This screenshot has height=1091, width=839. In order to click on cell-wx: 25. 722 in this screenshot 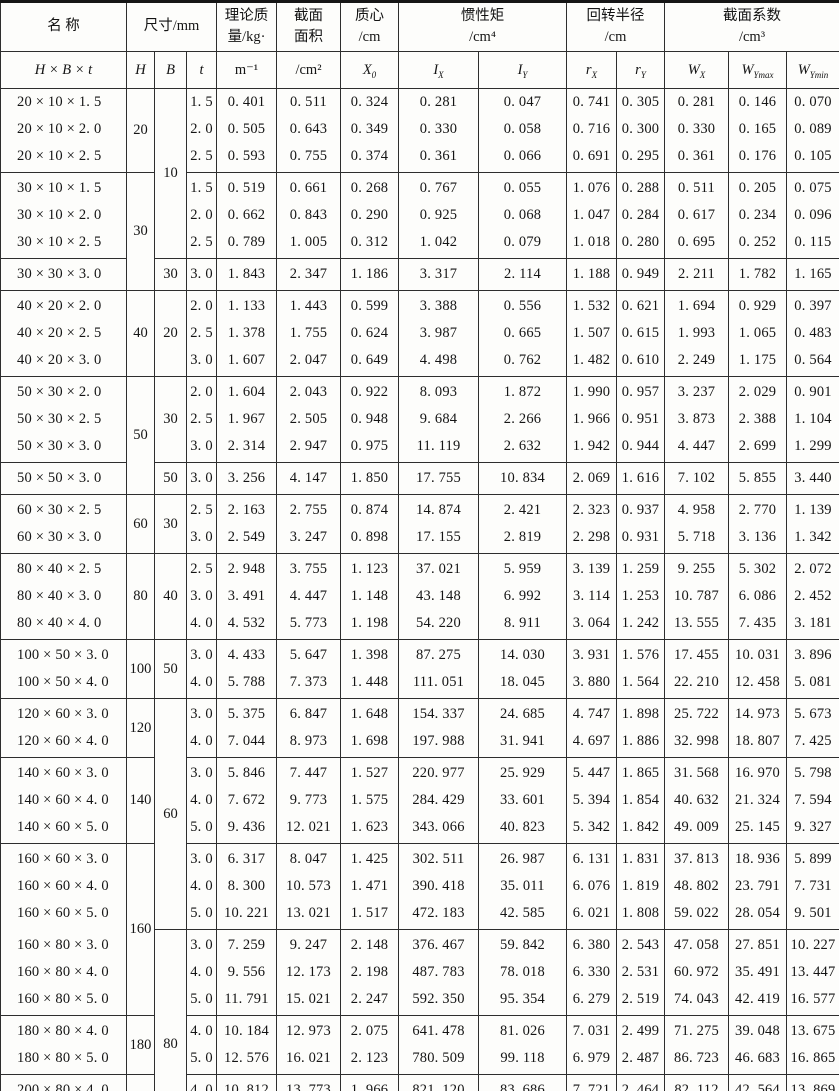, I will do `click(696, 713)`.